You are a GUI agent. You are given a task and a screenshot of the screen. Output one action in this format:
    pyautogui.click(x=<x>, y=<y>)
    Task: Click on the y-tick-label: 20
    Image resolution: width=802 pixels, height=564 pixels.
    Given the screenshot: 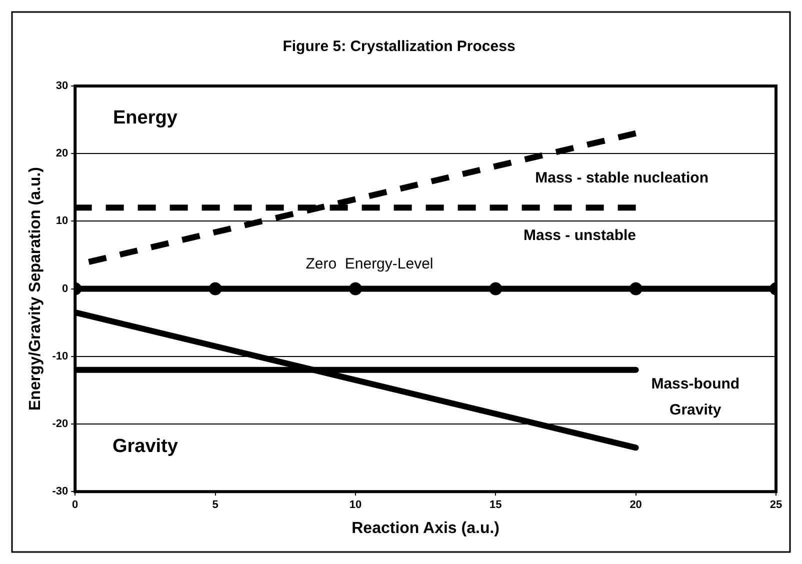 What is the action you would take?
    pyautogui.click(x=62, y=154)
    